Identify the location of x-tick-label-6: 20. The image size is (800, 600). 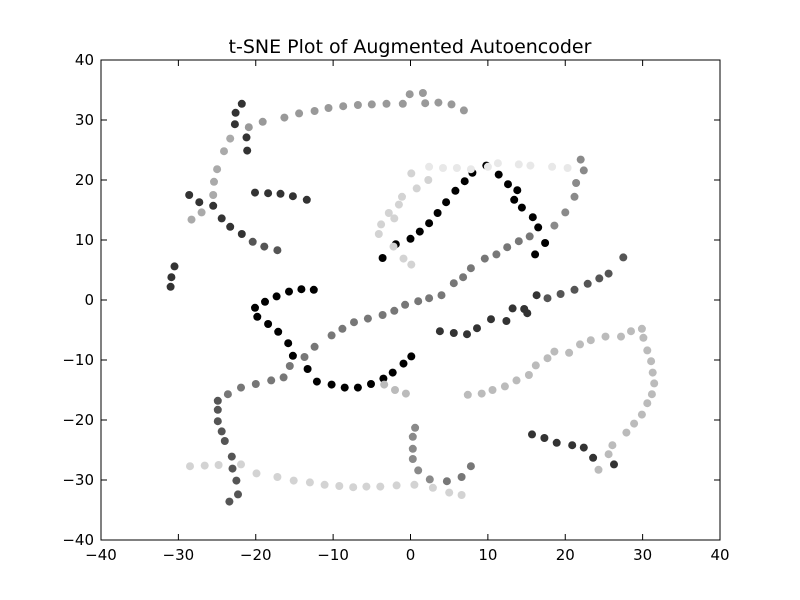
(565, 555).